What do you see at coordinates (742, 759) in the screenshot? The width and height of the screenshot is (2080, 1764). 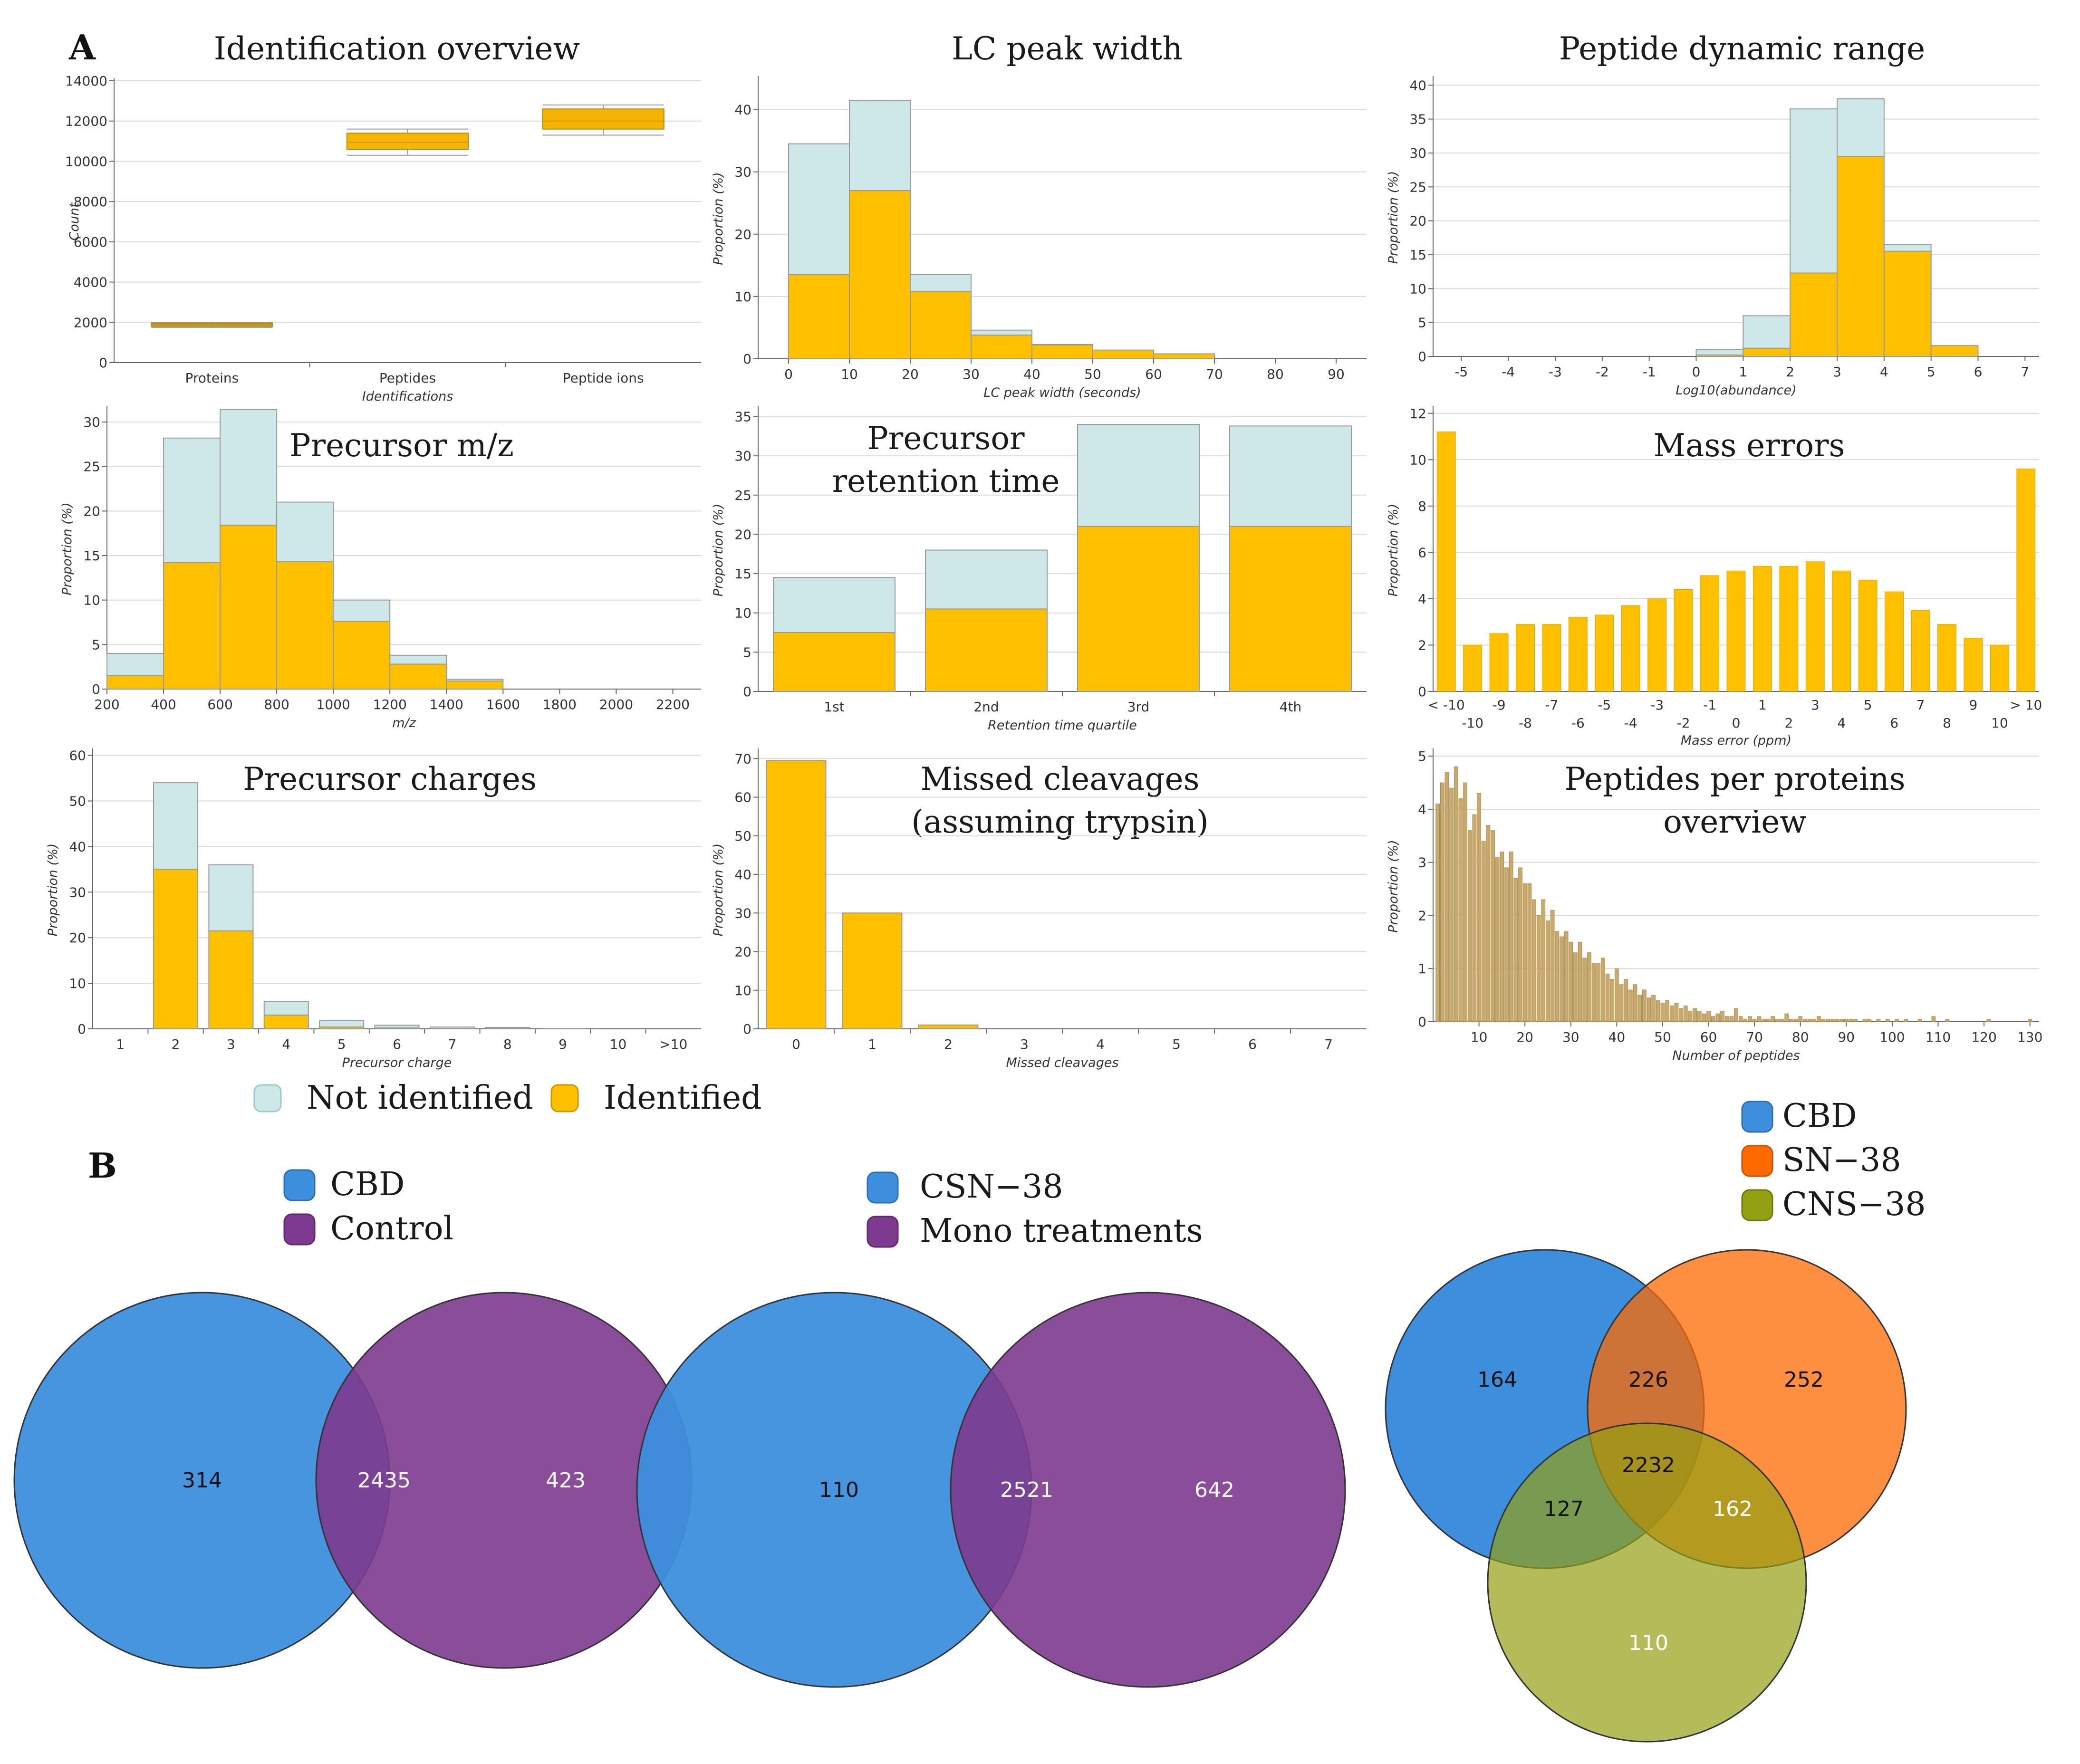 I see `y-tick-label: 70` at bounding box center [742, 759].